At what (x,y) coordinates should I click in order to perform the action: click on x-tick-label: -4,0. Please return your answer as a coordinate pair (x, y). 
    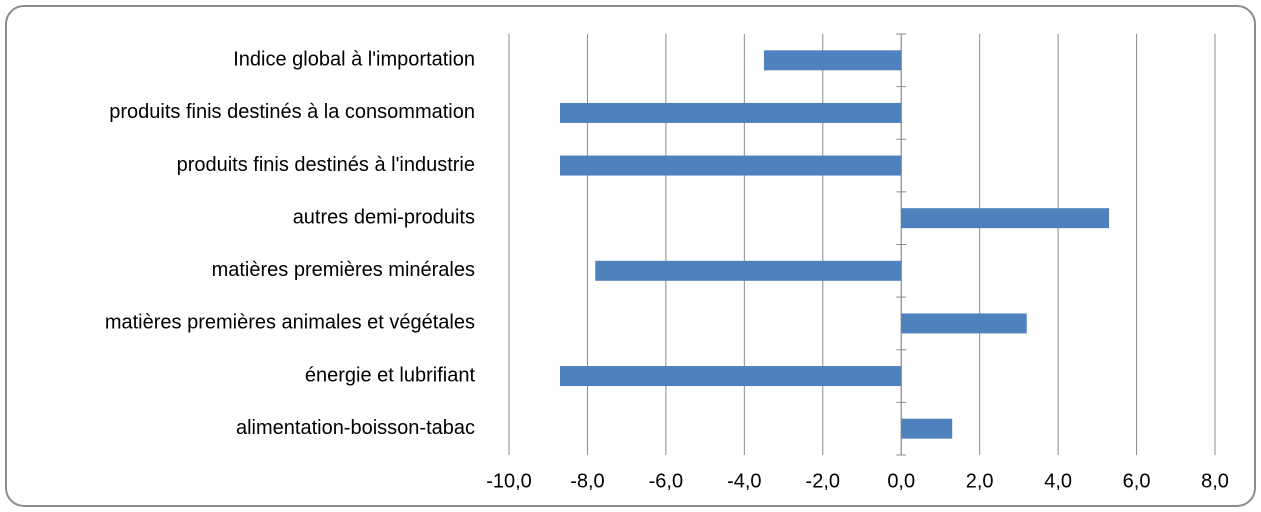
    Looking at the image, I should click on (744, 481).